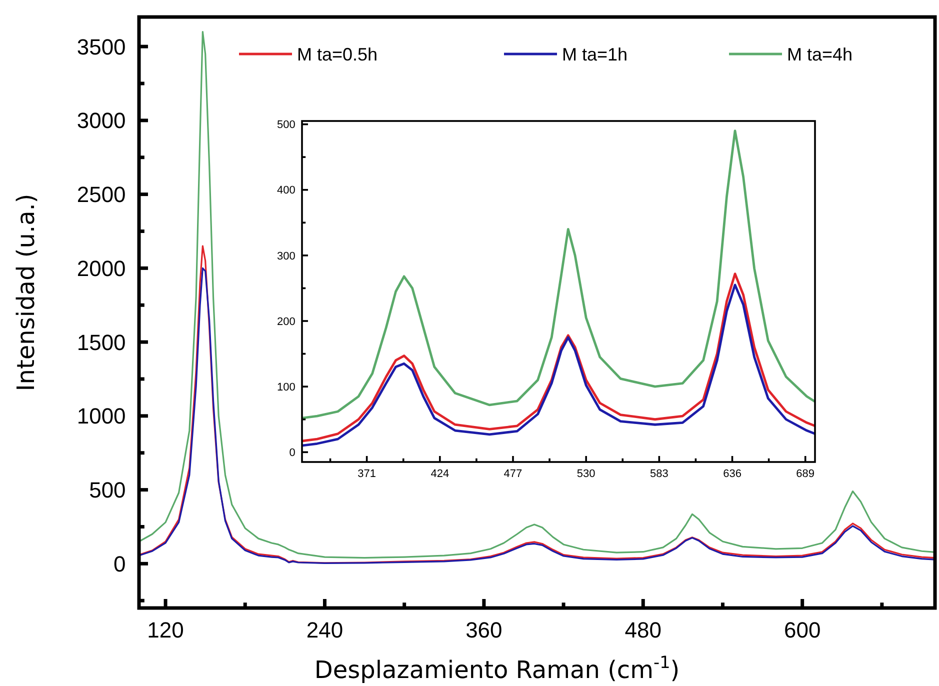  I want to click on y-tick-label: 2500, so click(101, 194).